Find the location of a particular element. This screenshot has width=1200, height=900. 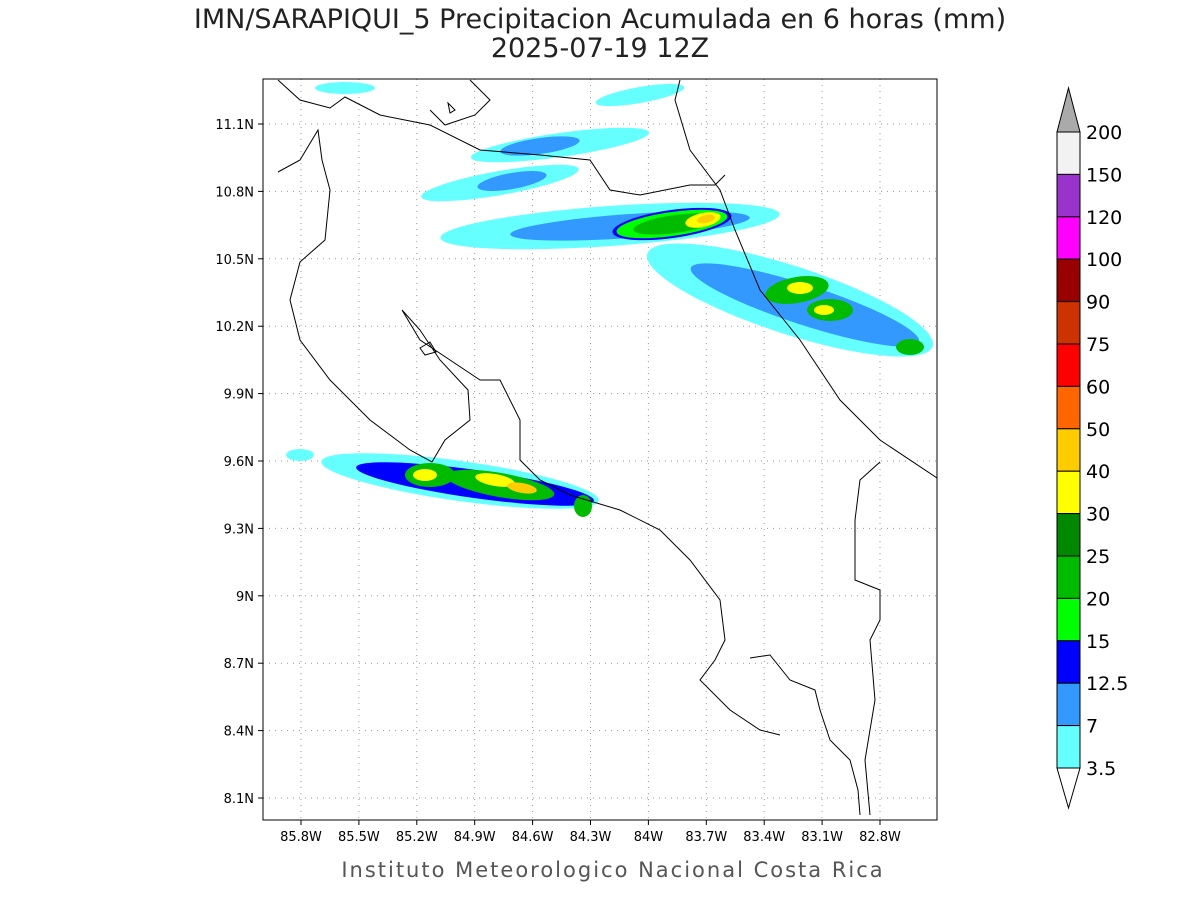

colorbar-label: 50 is located at coordinates (1098, 430).